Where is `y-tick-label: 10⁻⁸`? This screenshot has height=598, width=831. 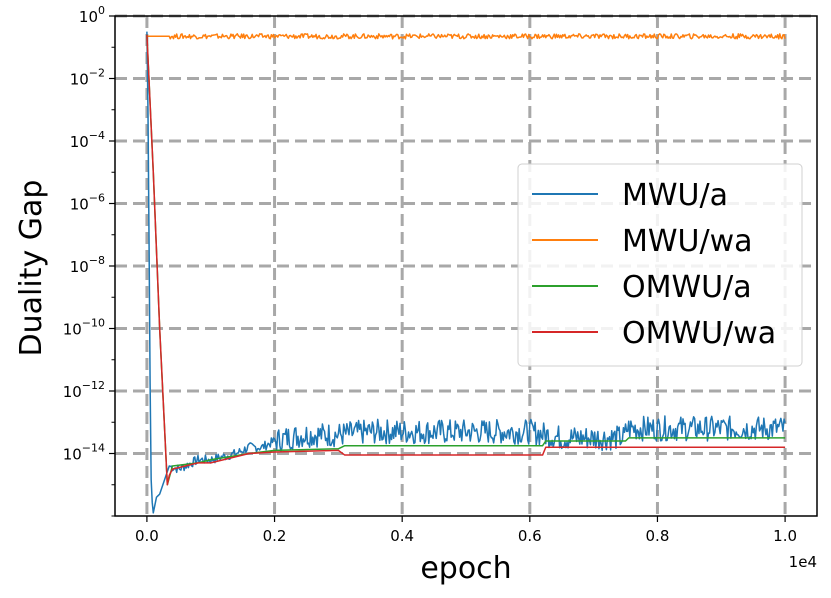 y-tick-label: 10⁻⁸ is located at coordinates (87, 265).